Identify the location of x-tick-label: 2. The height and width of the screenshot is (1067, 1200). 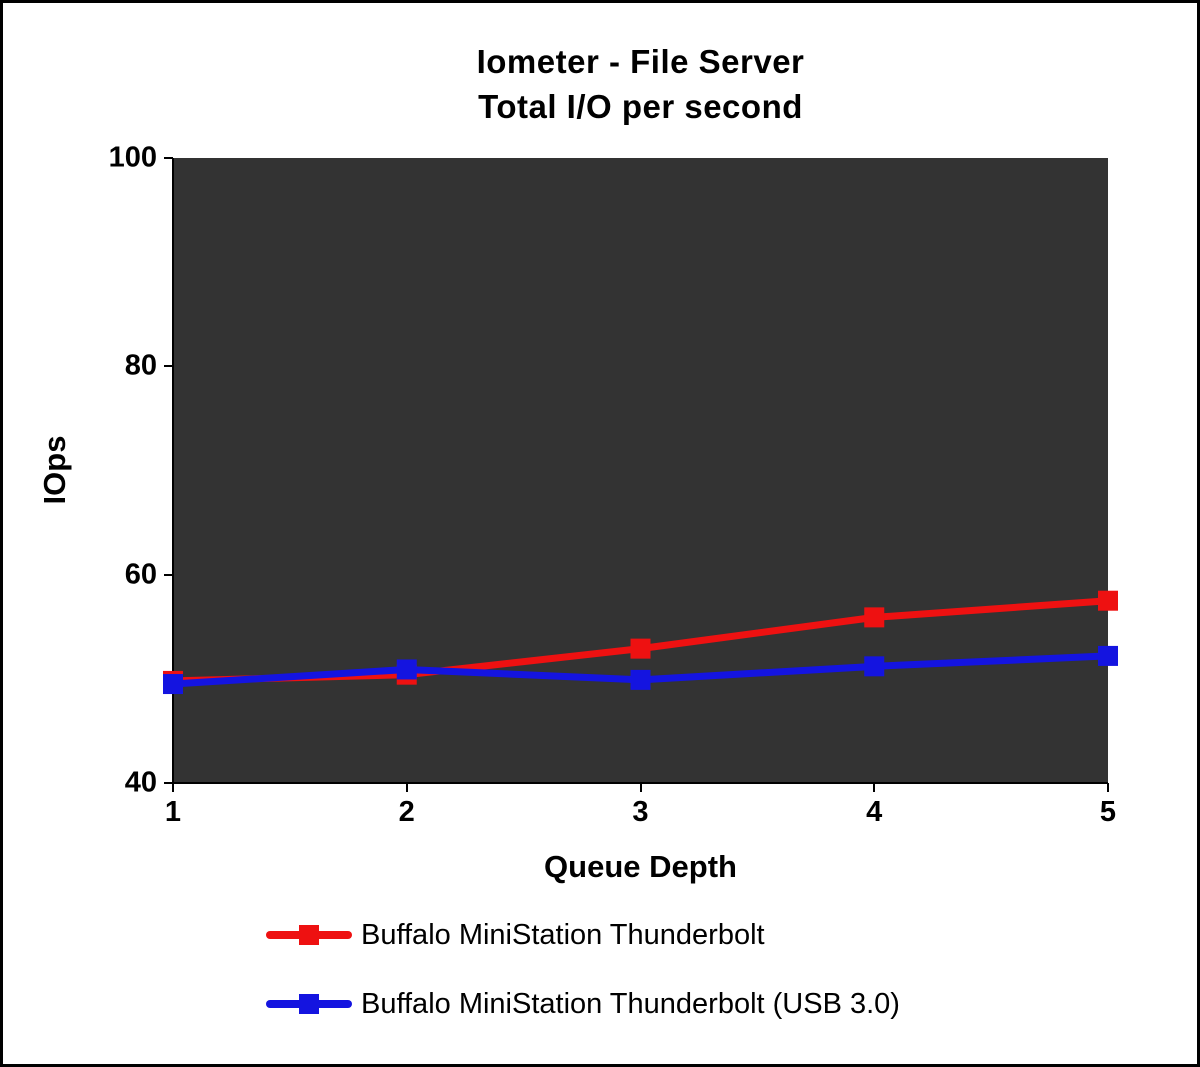
(406, 812).